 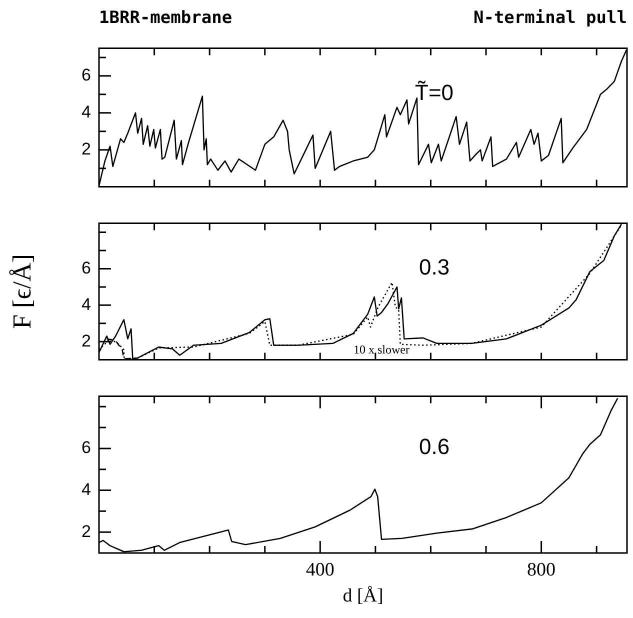 I want to click on x-tick-label: 800, so click(x=541, y=569).